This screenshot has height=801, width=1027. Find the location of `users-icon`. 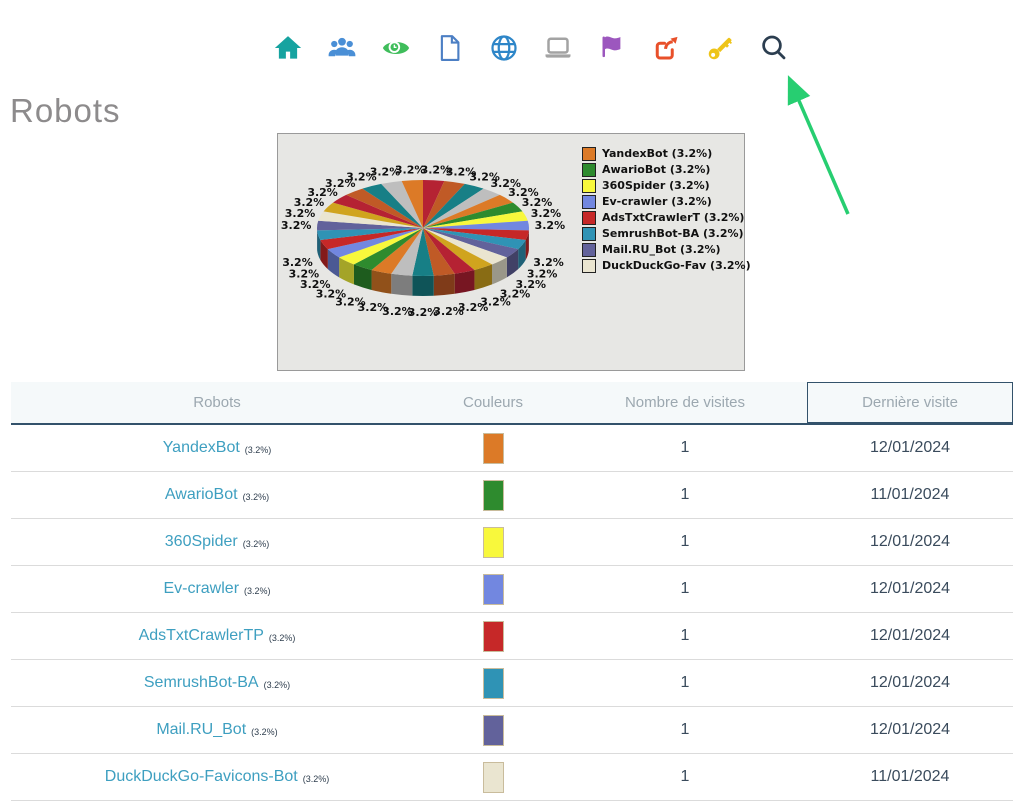

users-icon is located at coordinates (342, 47).